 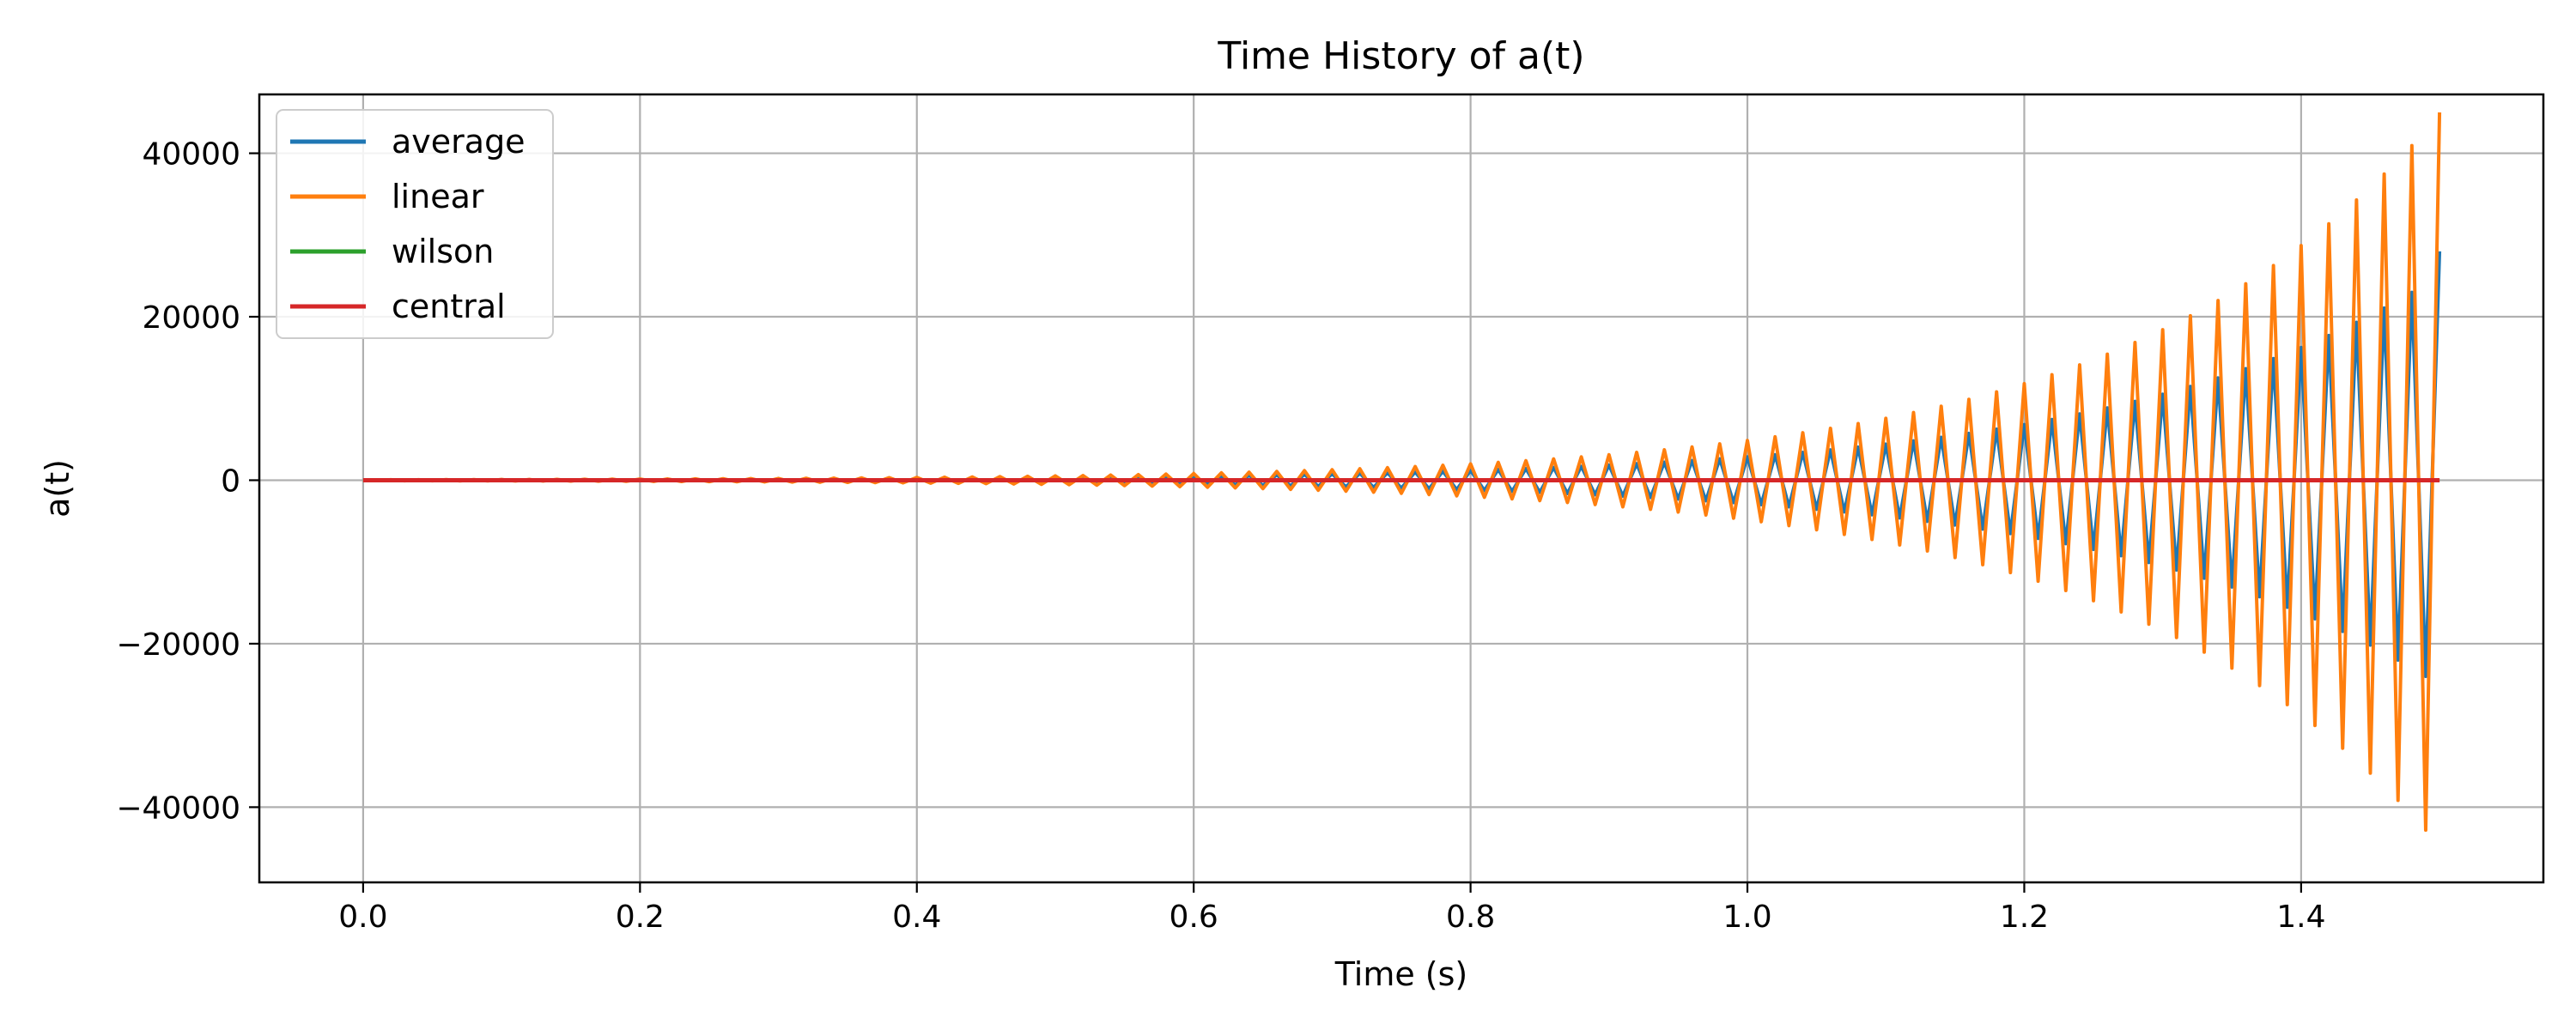 I want to click on x-axis-label: Time (s), so click(x=1401, y=974).